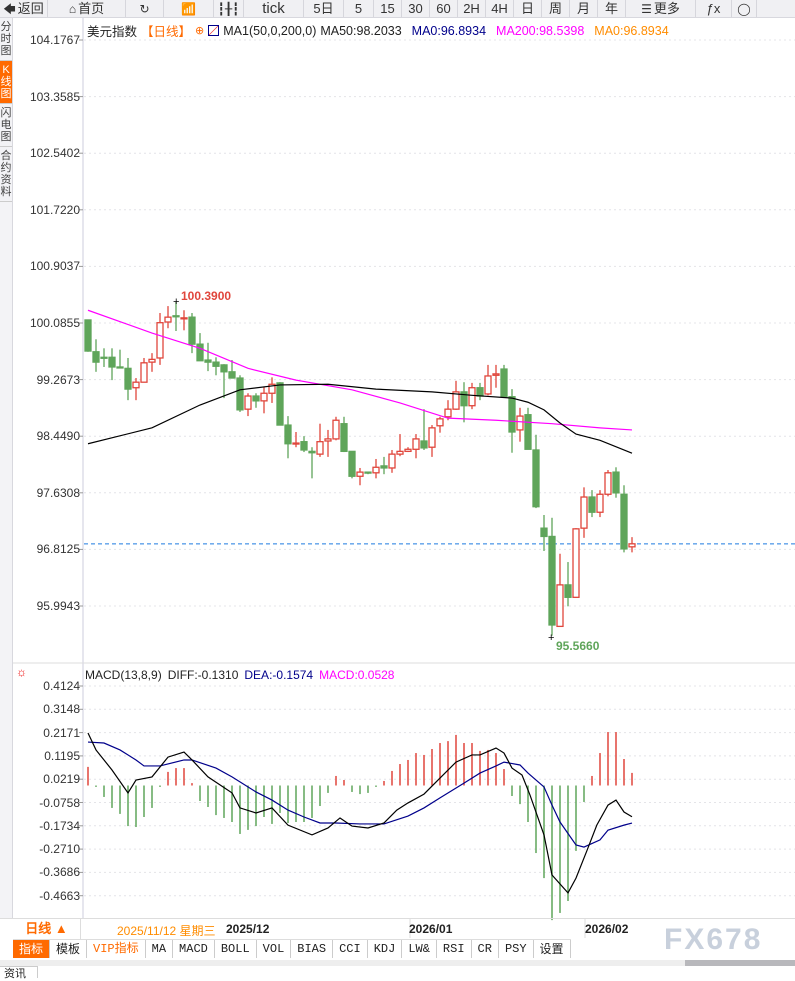 The height and width of the screenshot is (981, 795). What do you see at coordinates (431, 929) in the screenshot?
I see `date-label: 2026/01` at bounding box center [431, 929].